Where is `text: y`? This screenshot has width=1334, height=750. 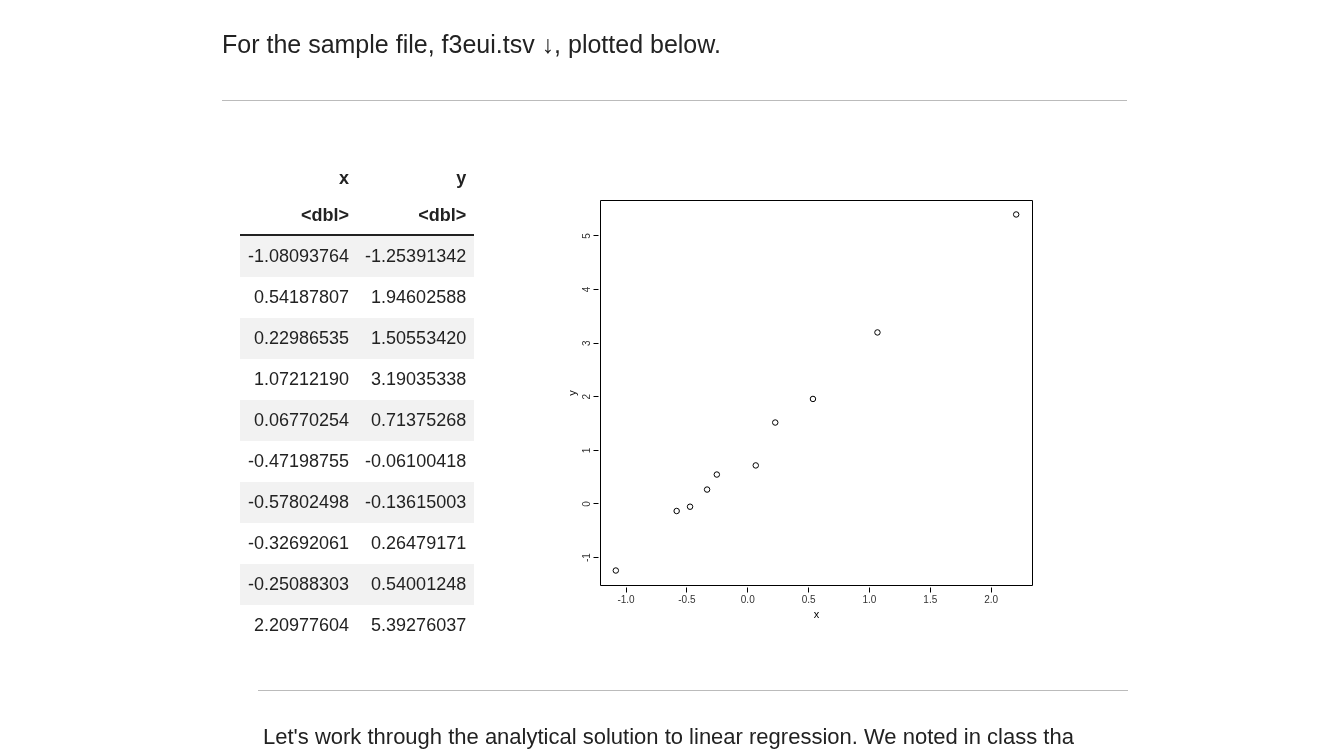 text: y is located at coordinates (461, 178).